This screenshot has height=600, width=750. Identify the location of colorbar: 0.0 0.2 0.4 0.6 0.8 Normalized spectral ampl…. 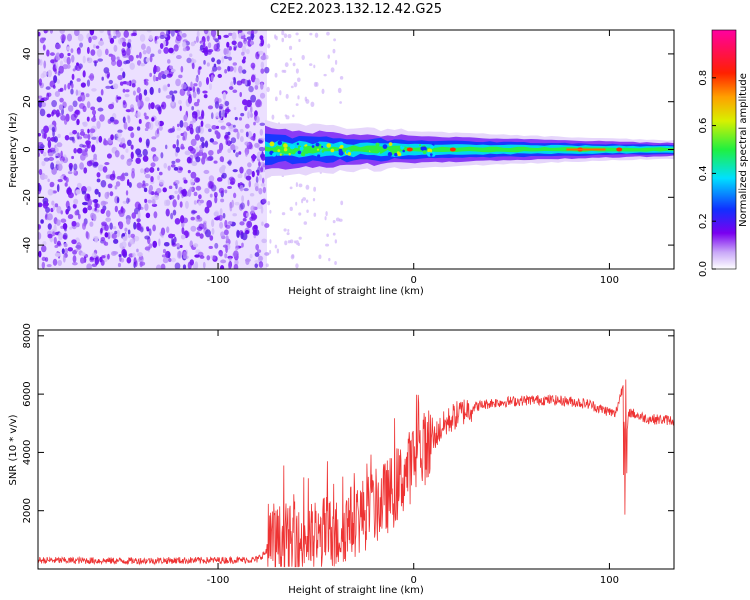
(723, 153).